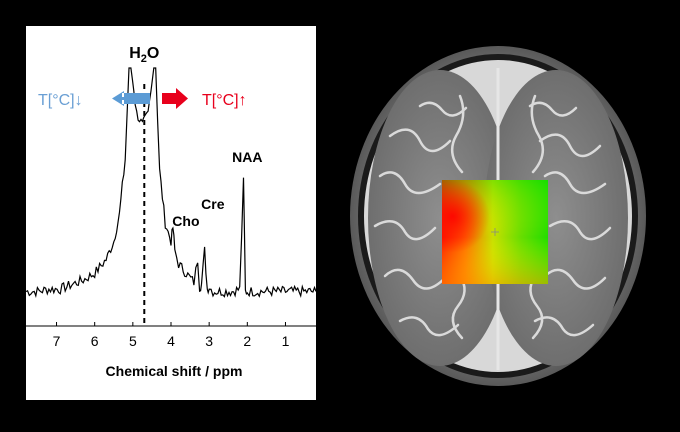  Describe the element at coordinates (247, 341) in the screenshot. I see `x-tick-label: 2` at that location.